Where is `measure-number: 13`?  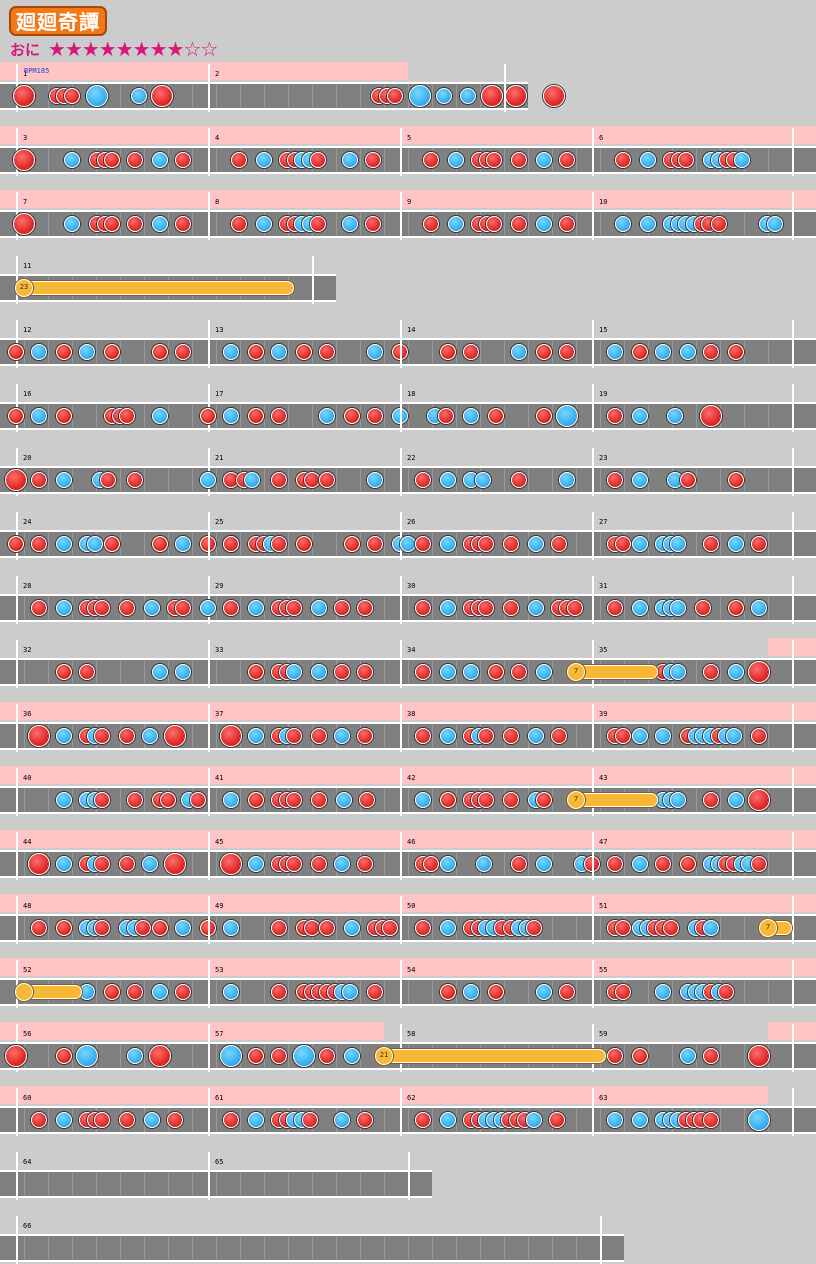 measure-number: 13 is located at coordinates (219, 330).